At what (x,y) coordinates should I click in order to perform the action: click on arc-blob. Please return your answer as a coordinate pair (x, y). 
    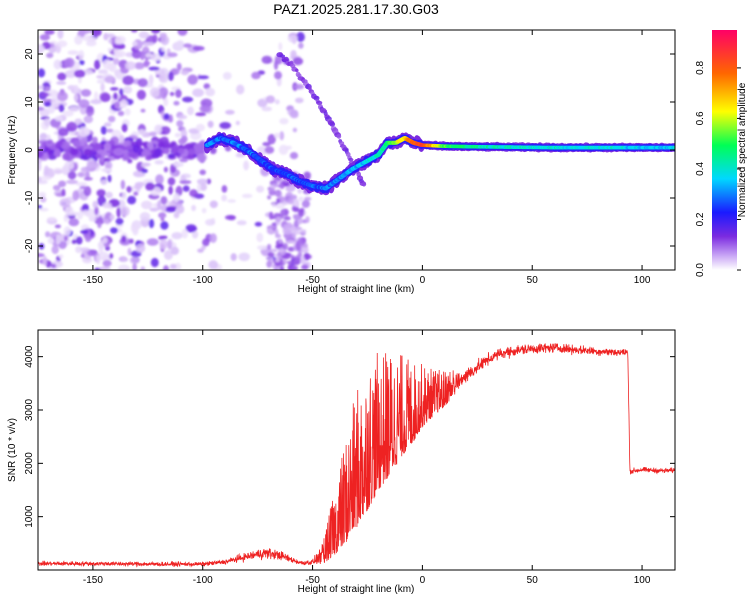
    Looking at the image, I should click on (351, 159).